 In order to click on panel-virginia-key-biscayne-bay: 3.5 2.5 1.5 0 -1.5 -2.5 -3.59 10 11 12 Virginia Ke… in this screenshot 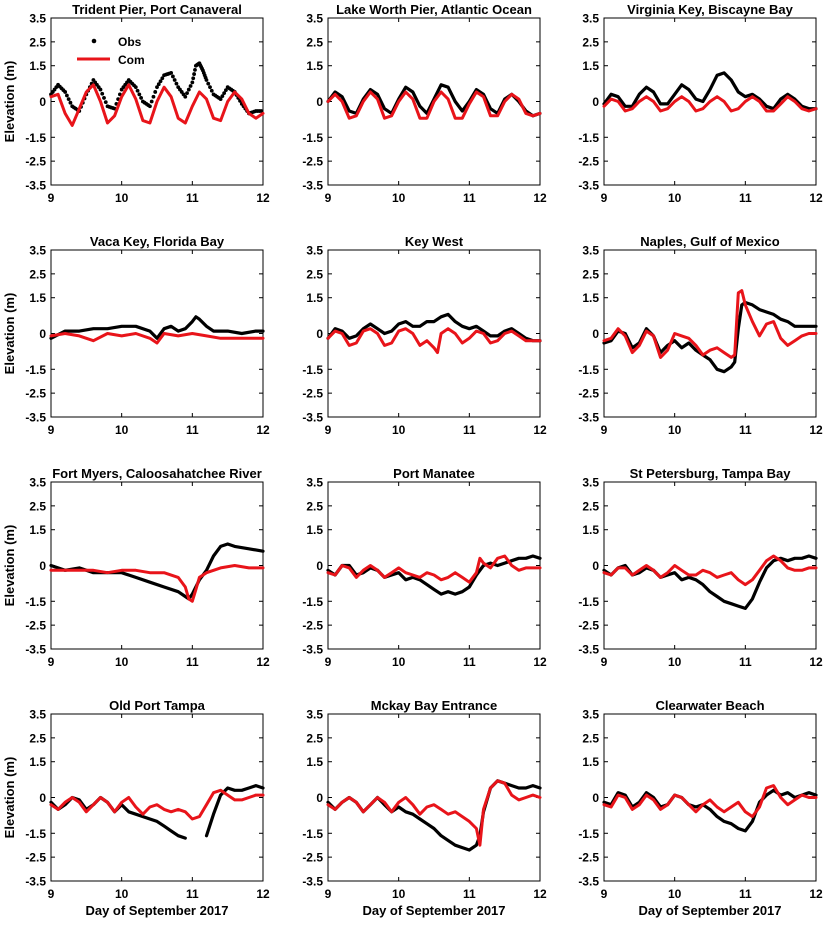, I will do `click(700, 103)`.